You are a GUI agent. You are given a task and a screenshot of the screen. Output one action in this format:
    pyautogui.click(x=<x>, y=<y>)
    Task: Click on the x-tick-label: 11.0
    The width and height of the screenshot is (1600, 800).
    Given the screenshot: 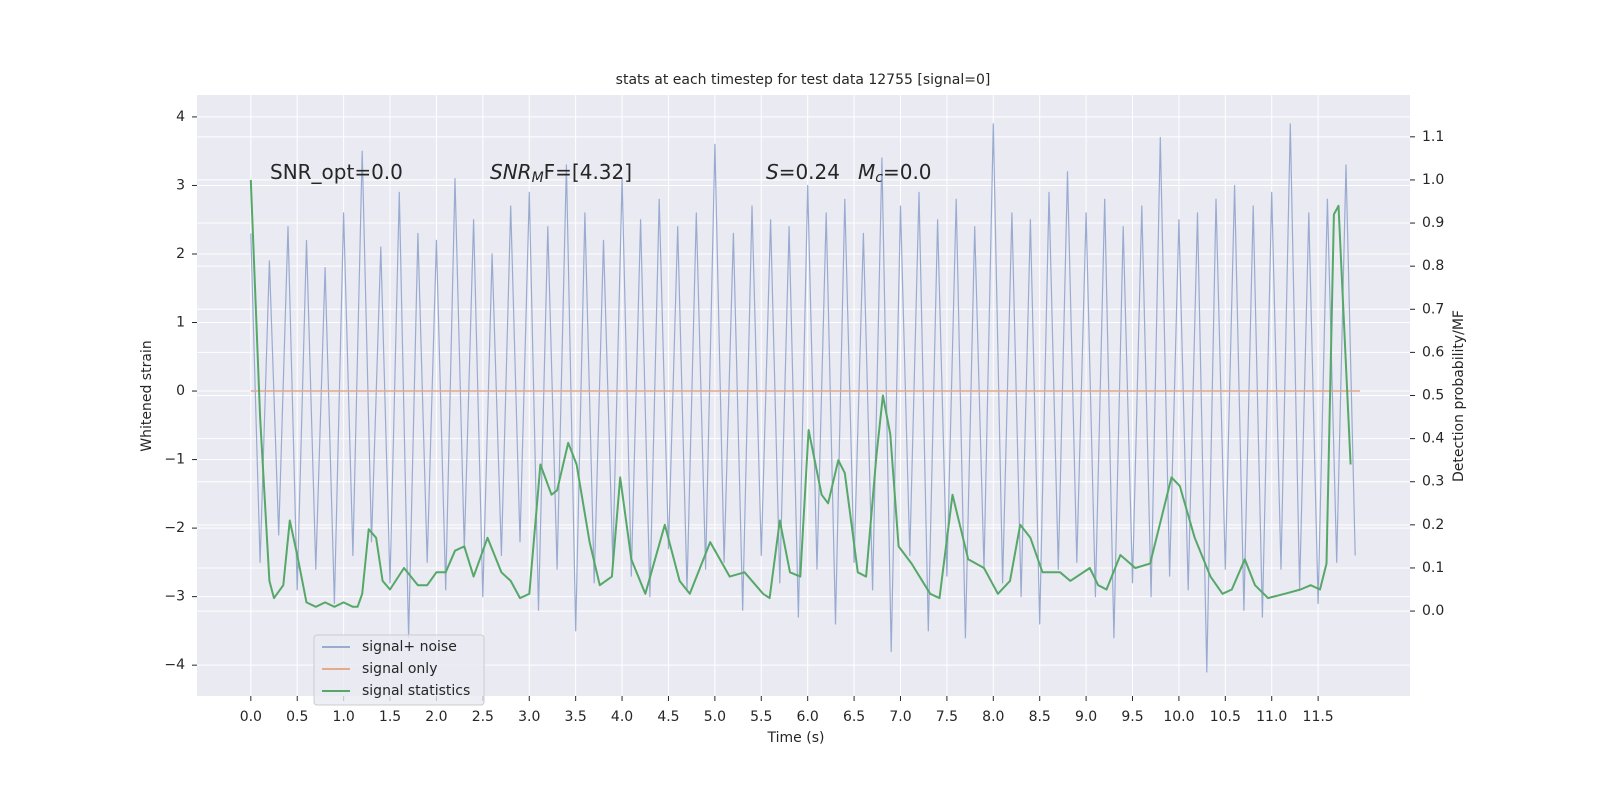 What is the action you would take?
    pyautogui.click(x=1271, y=717)
    